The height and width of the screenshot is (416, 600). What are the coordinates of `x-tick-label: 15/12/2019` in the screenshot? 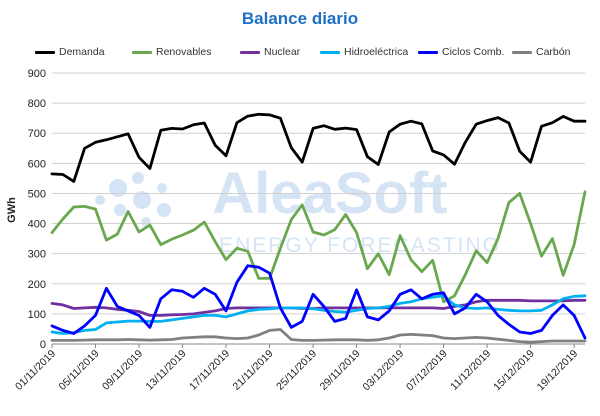 It's located at (514, 371).